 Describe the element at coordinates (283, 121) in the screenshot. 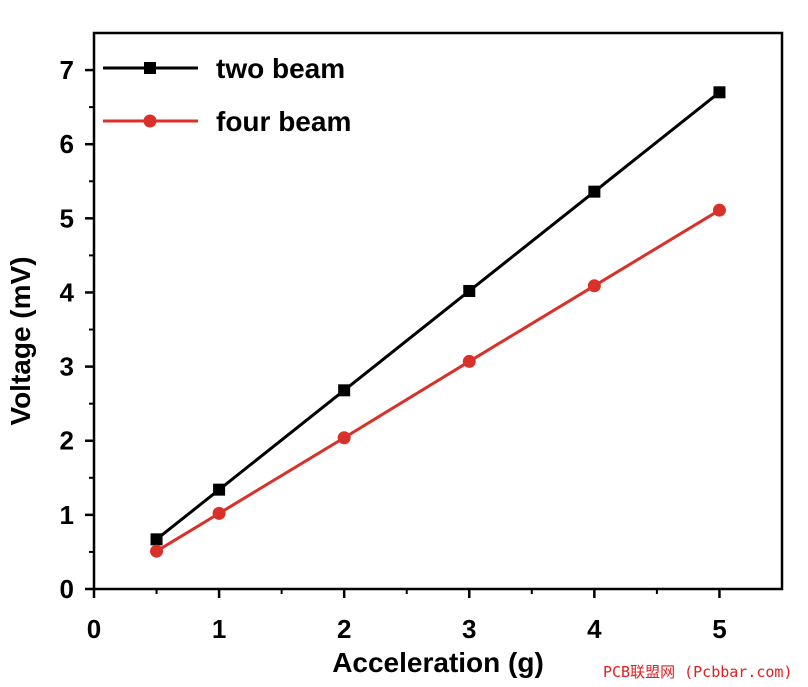

I see `legend-label-four-beam: four beam` at that location.